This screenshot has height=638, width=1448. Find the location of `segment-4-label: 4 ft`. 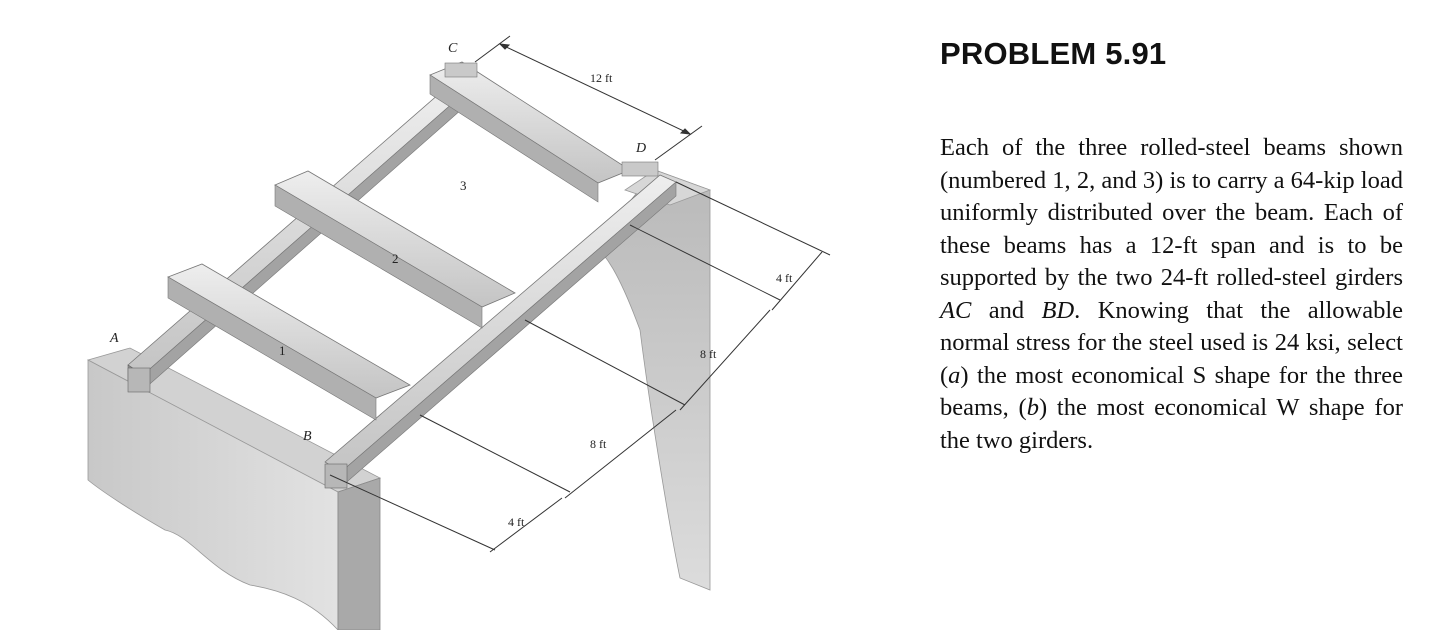

segment-4-label: 4 ft is located at coordinates (516, 522).